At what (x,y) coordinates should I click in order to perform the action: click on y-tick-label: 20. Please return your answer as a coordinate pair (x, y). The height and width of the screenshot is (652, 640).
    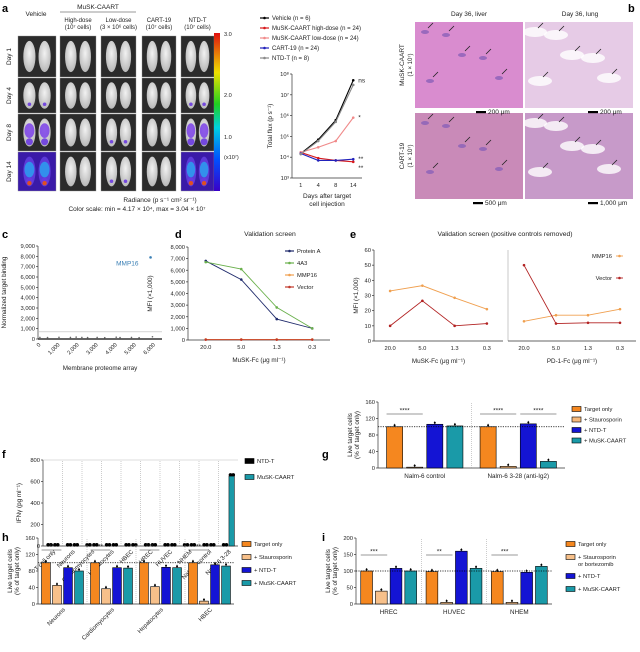
    Looking at the image, I should click on (368, 312).